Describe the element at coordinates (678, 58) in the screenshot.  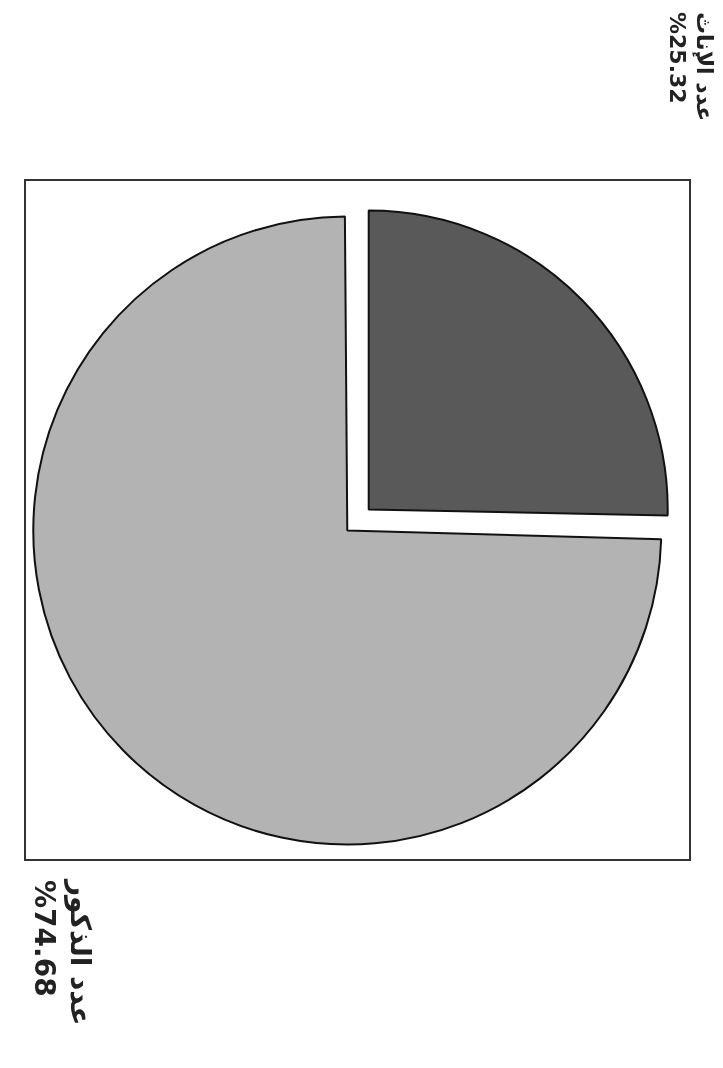
I see `data-label: %25.32` at that location.